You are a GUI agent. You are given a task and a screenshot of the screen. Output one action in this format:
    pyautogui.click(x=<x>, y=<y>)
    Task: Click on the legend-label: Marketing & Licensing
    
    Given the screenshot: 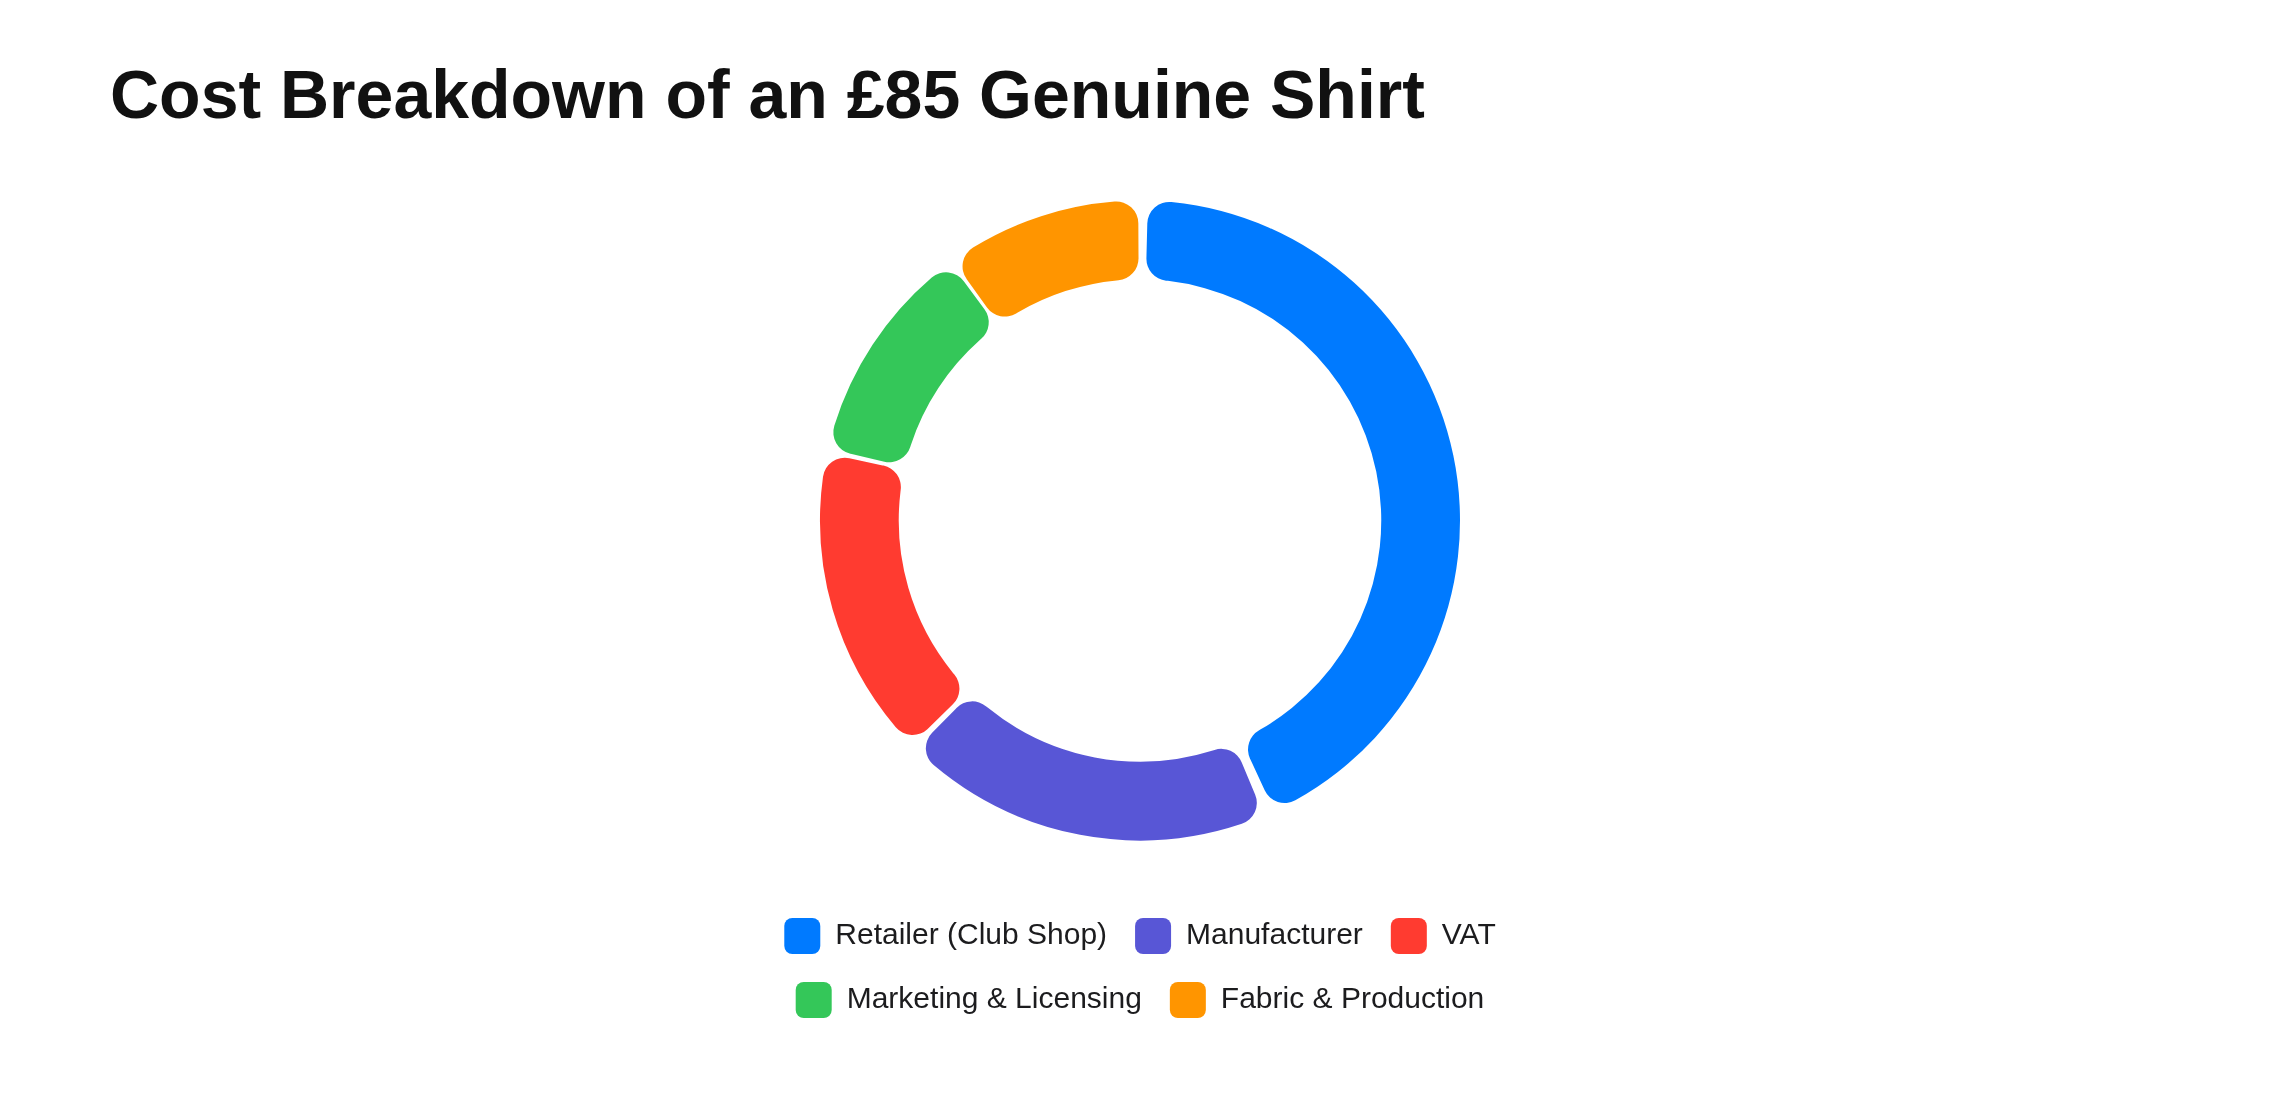 What is the action you would take?
    pyautogui.click(x=994, y=998)
    